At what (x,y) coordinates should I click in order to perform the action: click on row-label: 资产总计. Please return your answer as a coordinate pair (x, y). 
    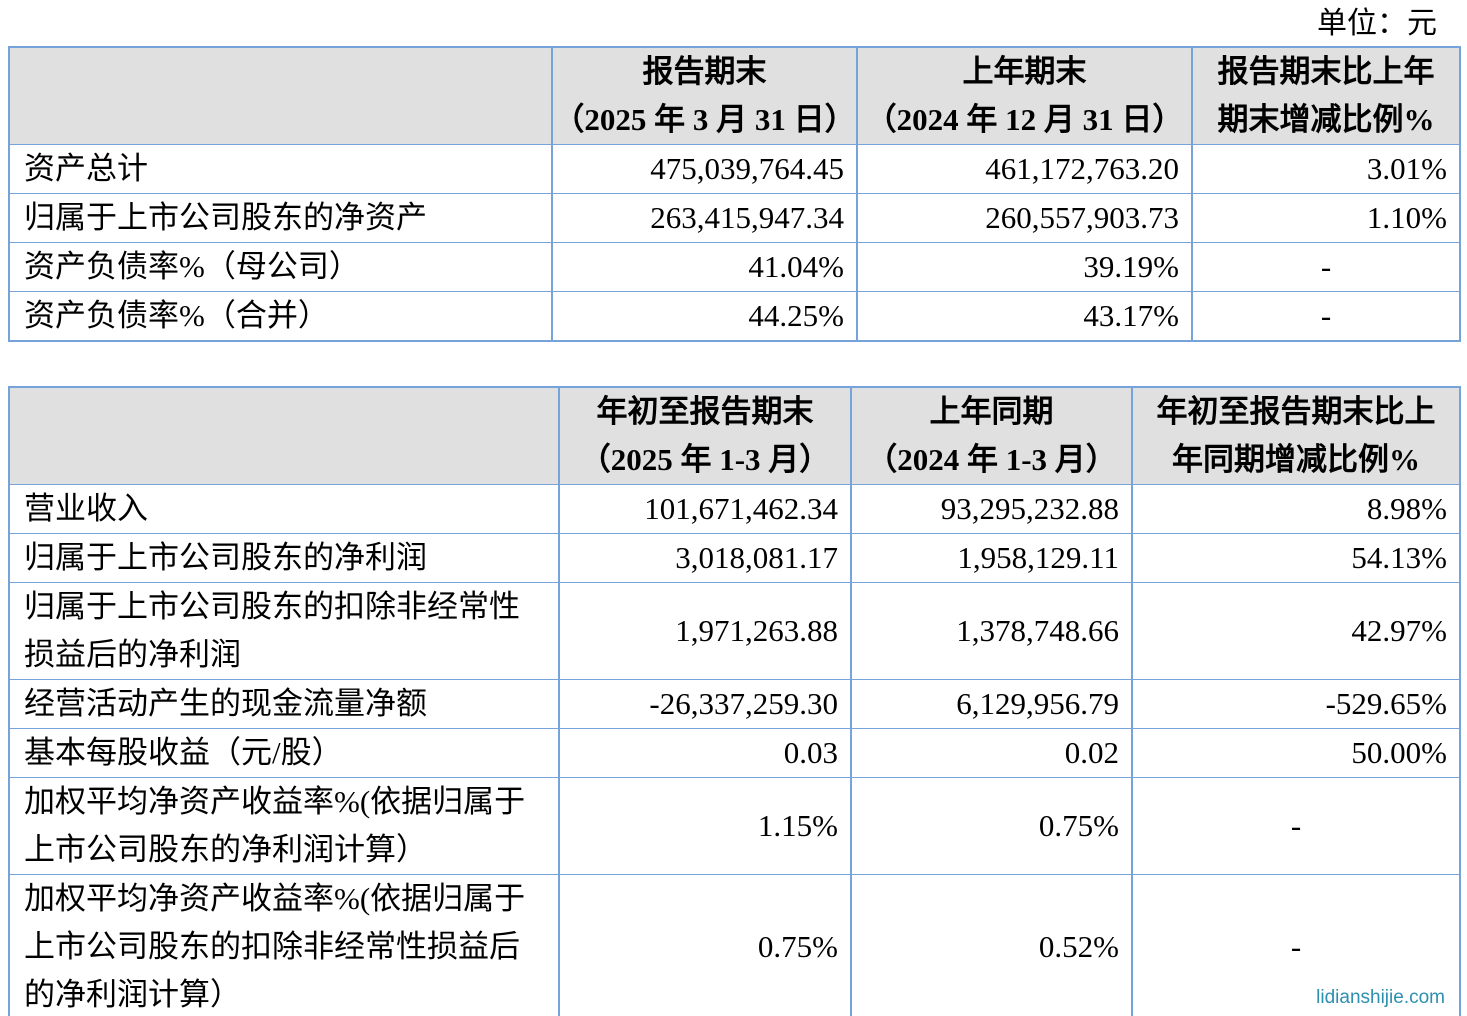
    Looking at the image, I should click on (280, 169).